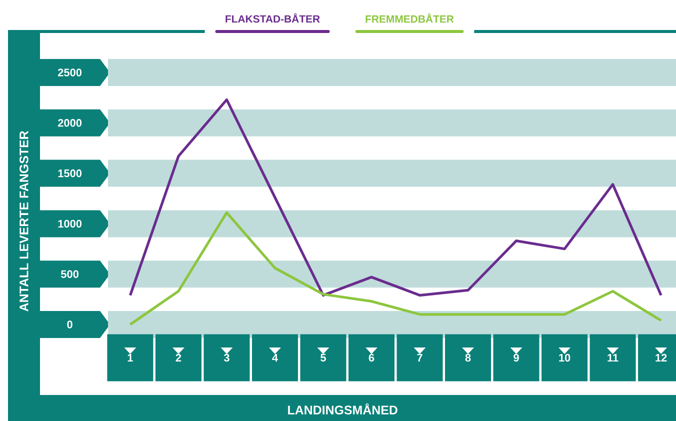 Image resolution: width=676 pixels, height=421 pixels. What do you see at coordinates (323, 358) in the screenshot?
I see `x-tick-label: 5` at bounding box center [323, 358].